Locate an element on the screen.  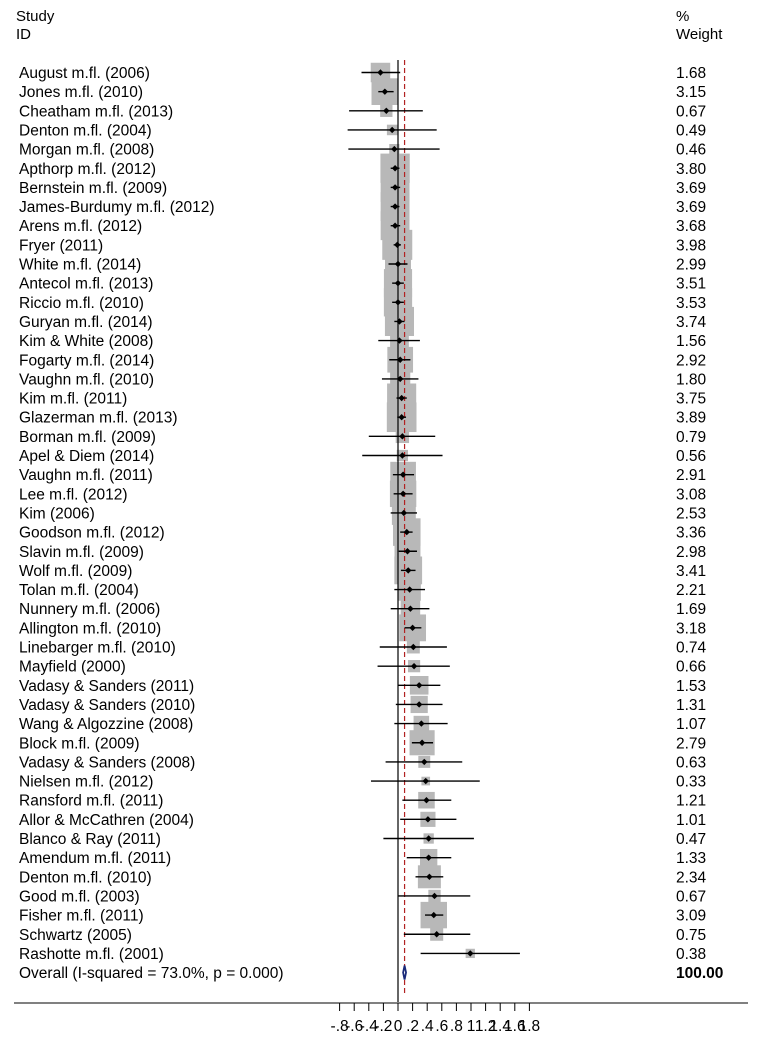
weight-value: 0.47 is located at coordinates (691, 839).